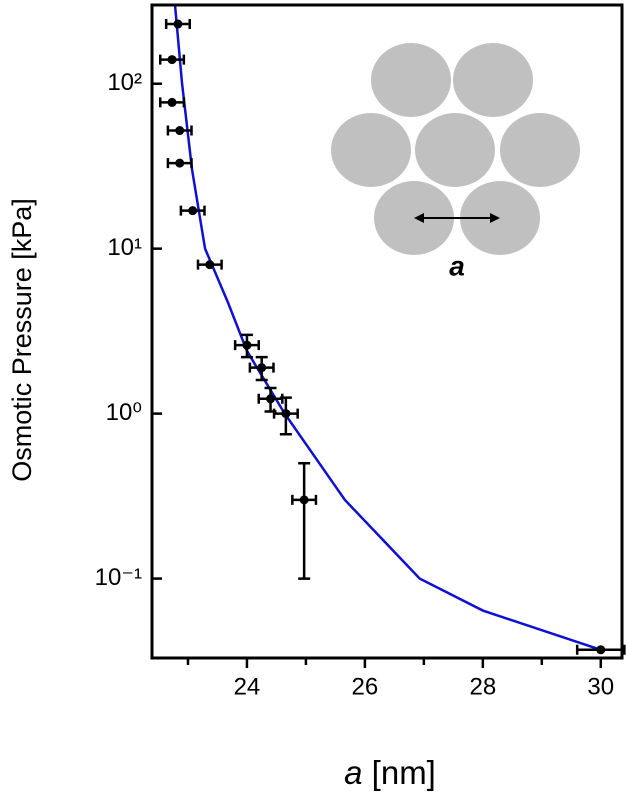 The image size is (626, 811). What do you see at coordinates (404, 772) in the screenshot?
I see `x-axis-unit: [nm]` at bounding box center [404, 772].